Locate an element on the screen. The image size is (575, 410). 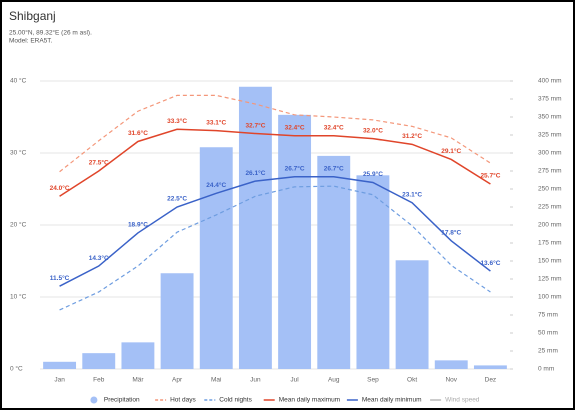
y2-tick-label: 100 mm is located at coordinates (549, 297).